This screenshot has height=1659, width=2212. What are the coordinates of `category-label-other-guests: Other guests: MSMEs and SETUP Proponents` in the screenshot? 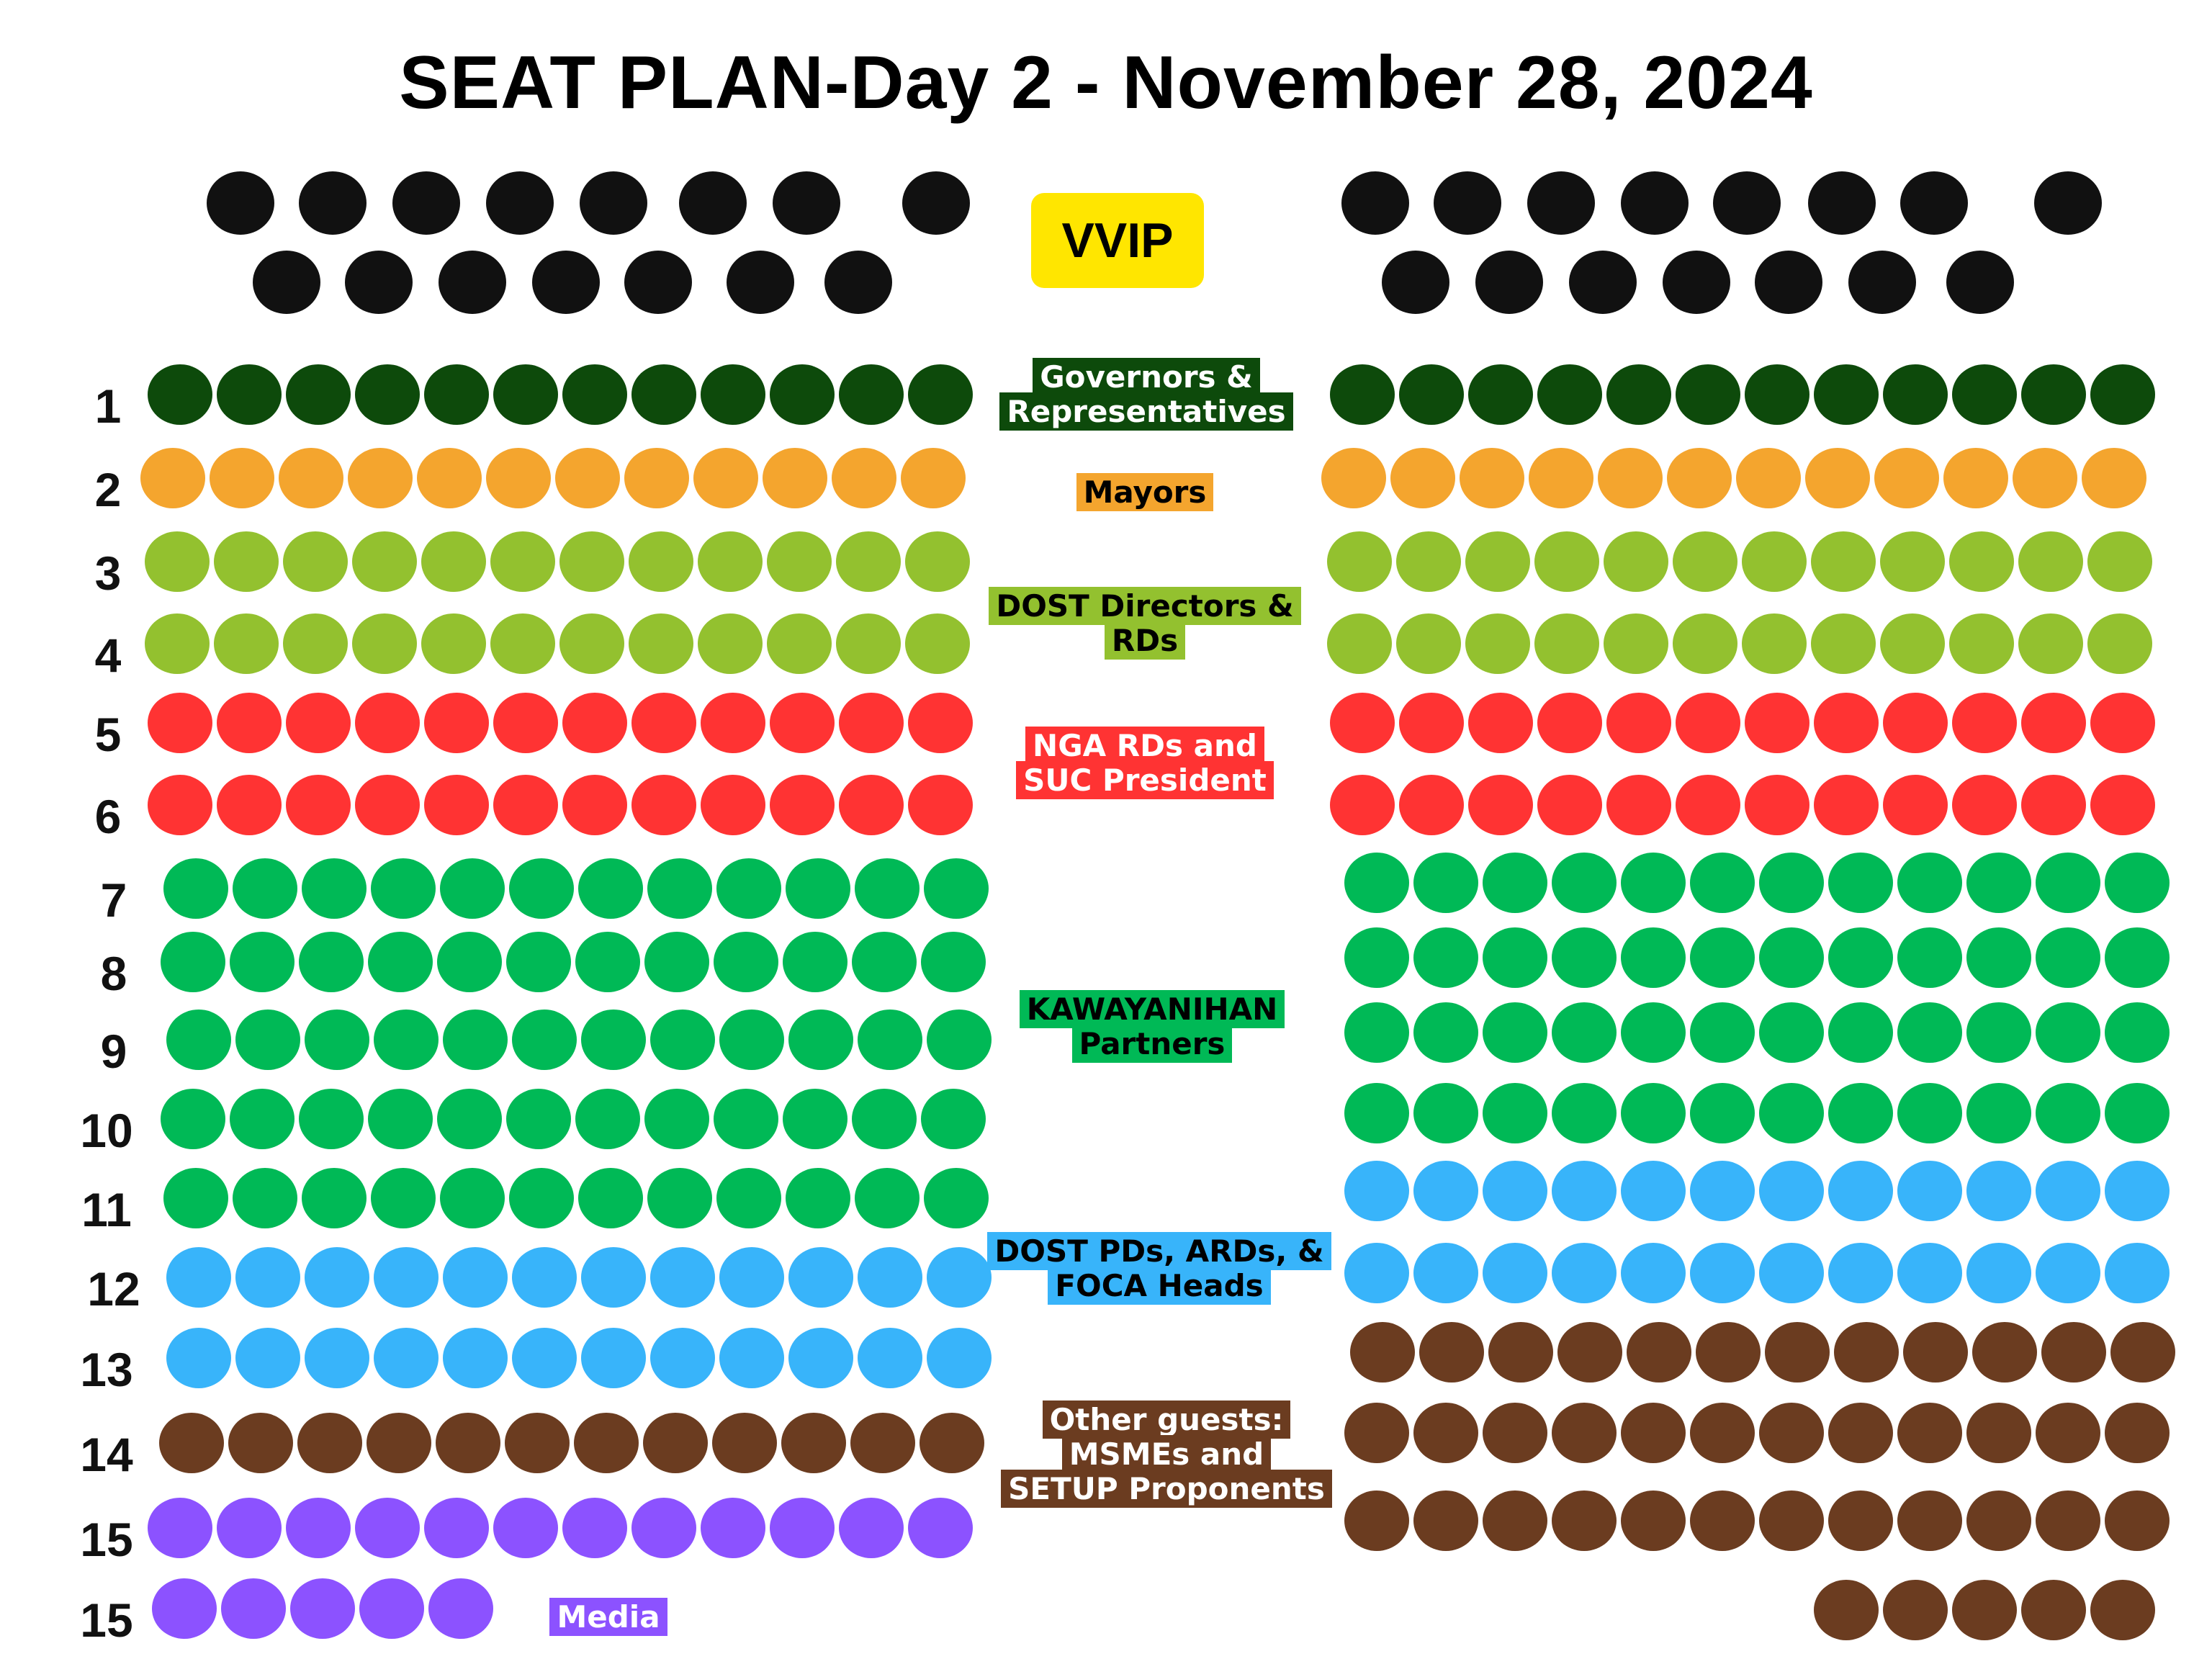 It's located at (1166, 1454).